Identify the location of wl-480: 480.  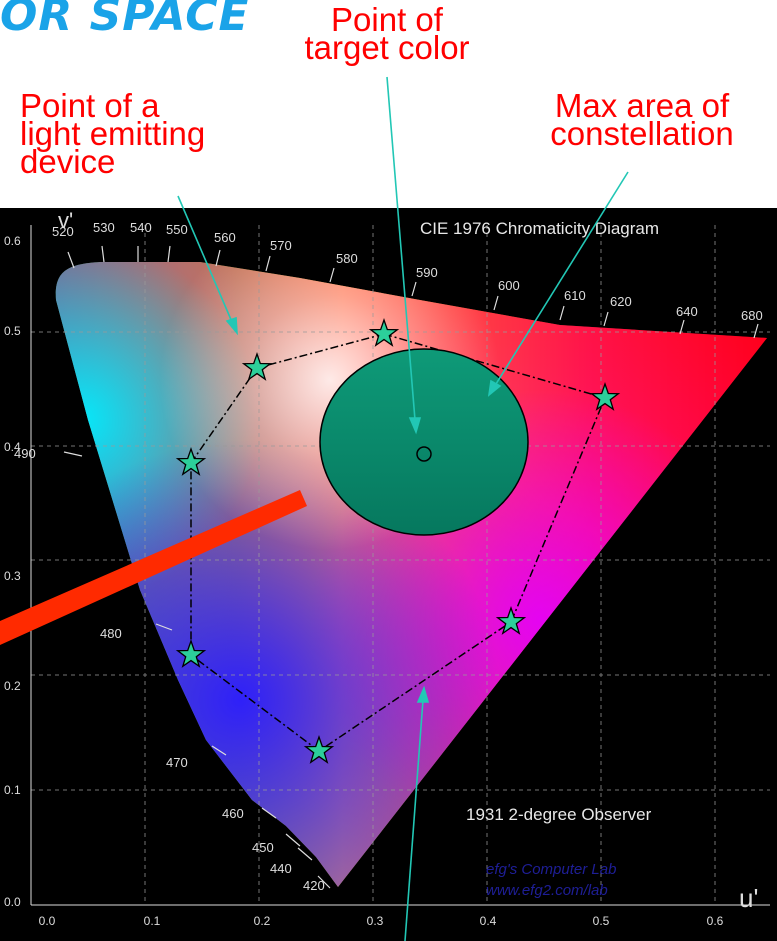
(111, 633).